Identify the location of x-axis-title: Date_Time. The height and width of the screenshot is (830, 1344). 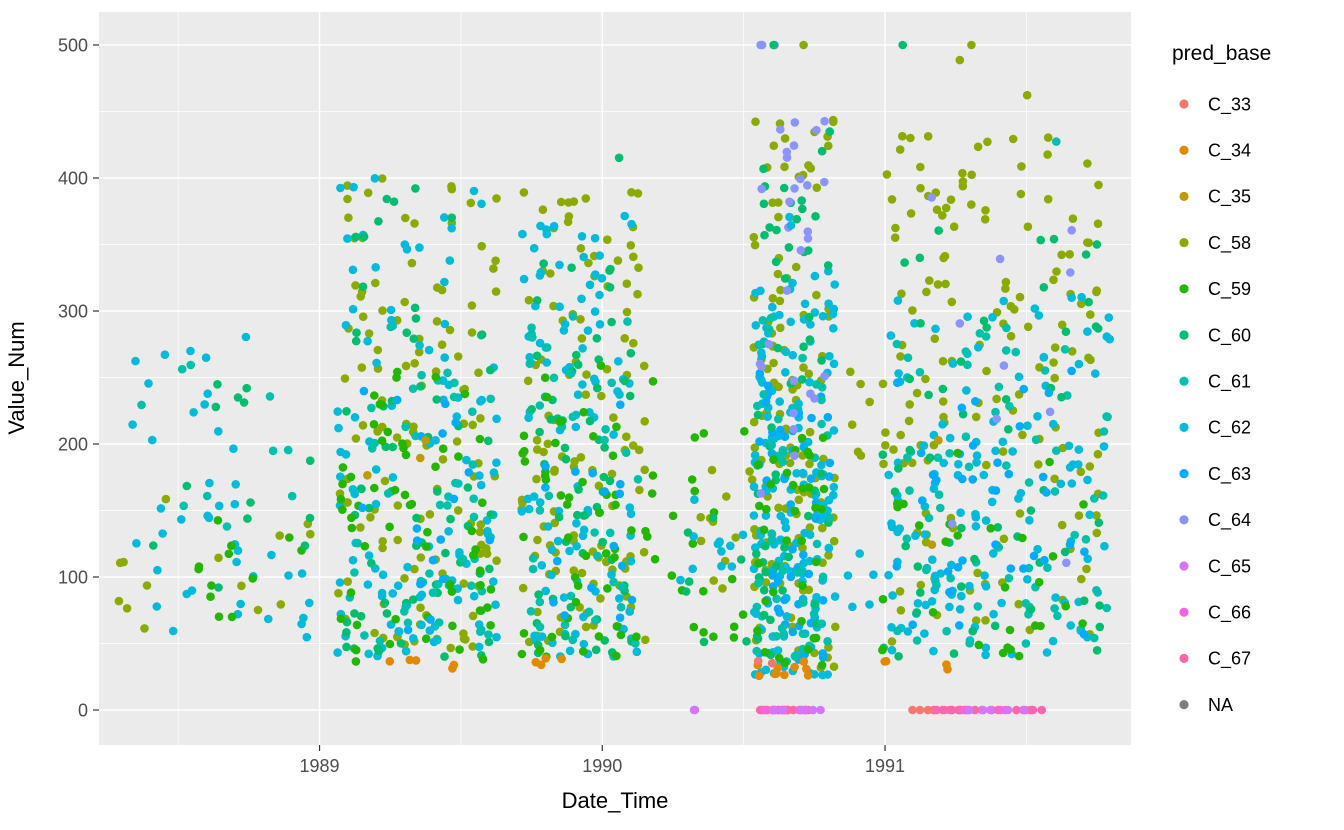
(615, 800).